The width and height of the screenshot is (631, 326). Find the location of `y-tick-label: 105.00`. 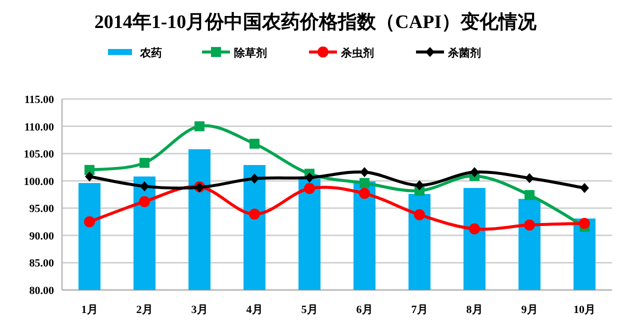

y-tick-label: 105.00 is located at coordinates (39, 154).